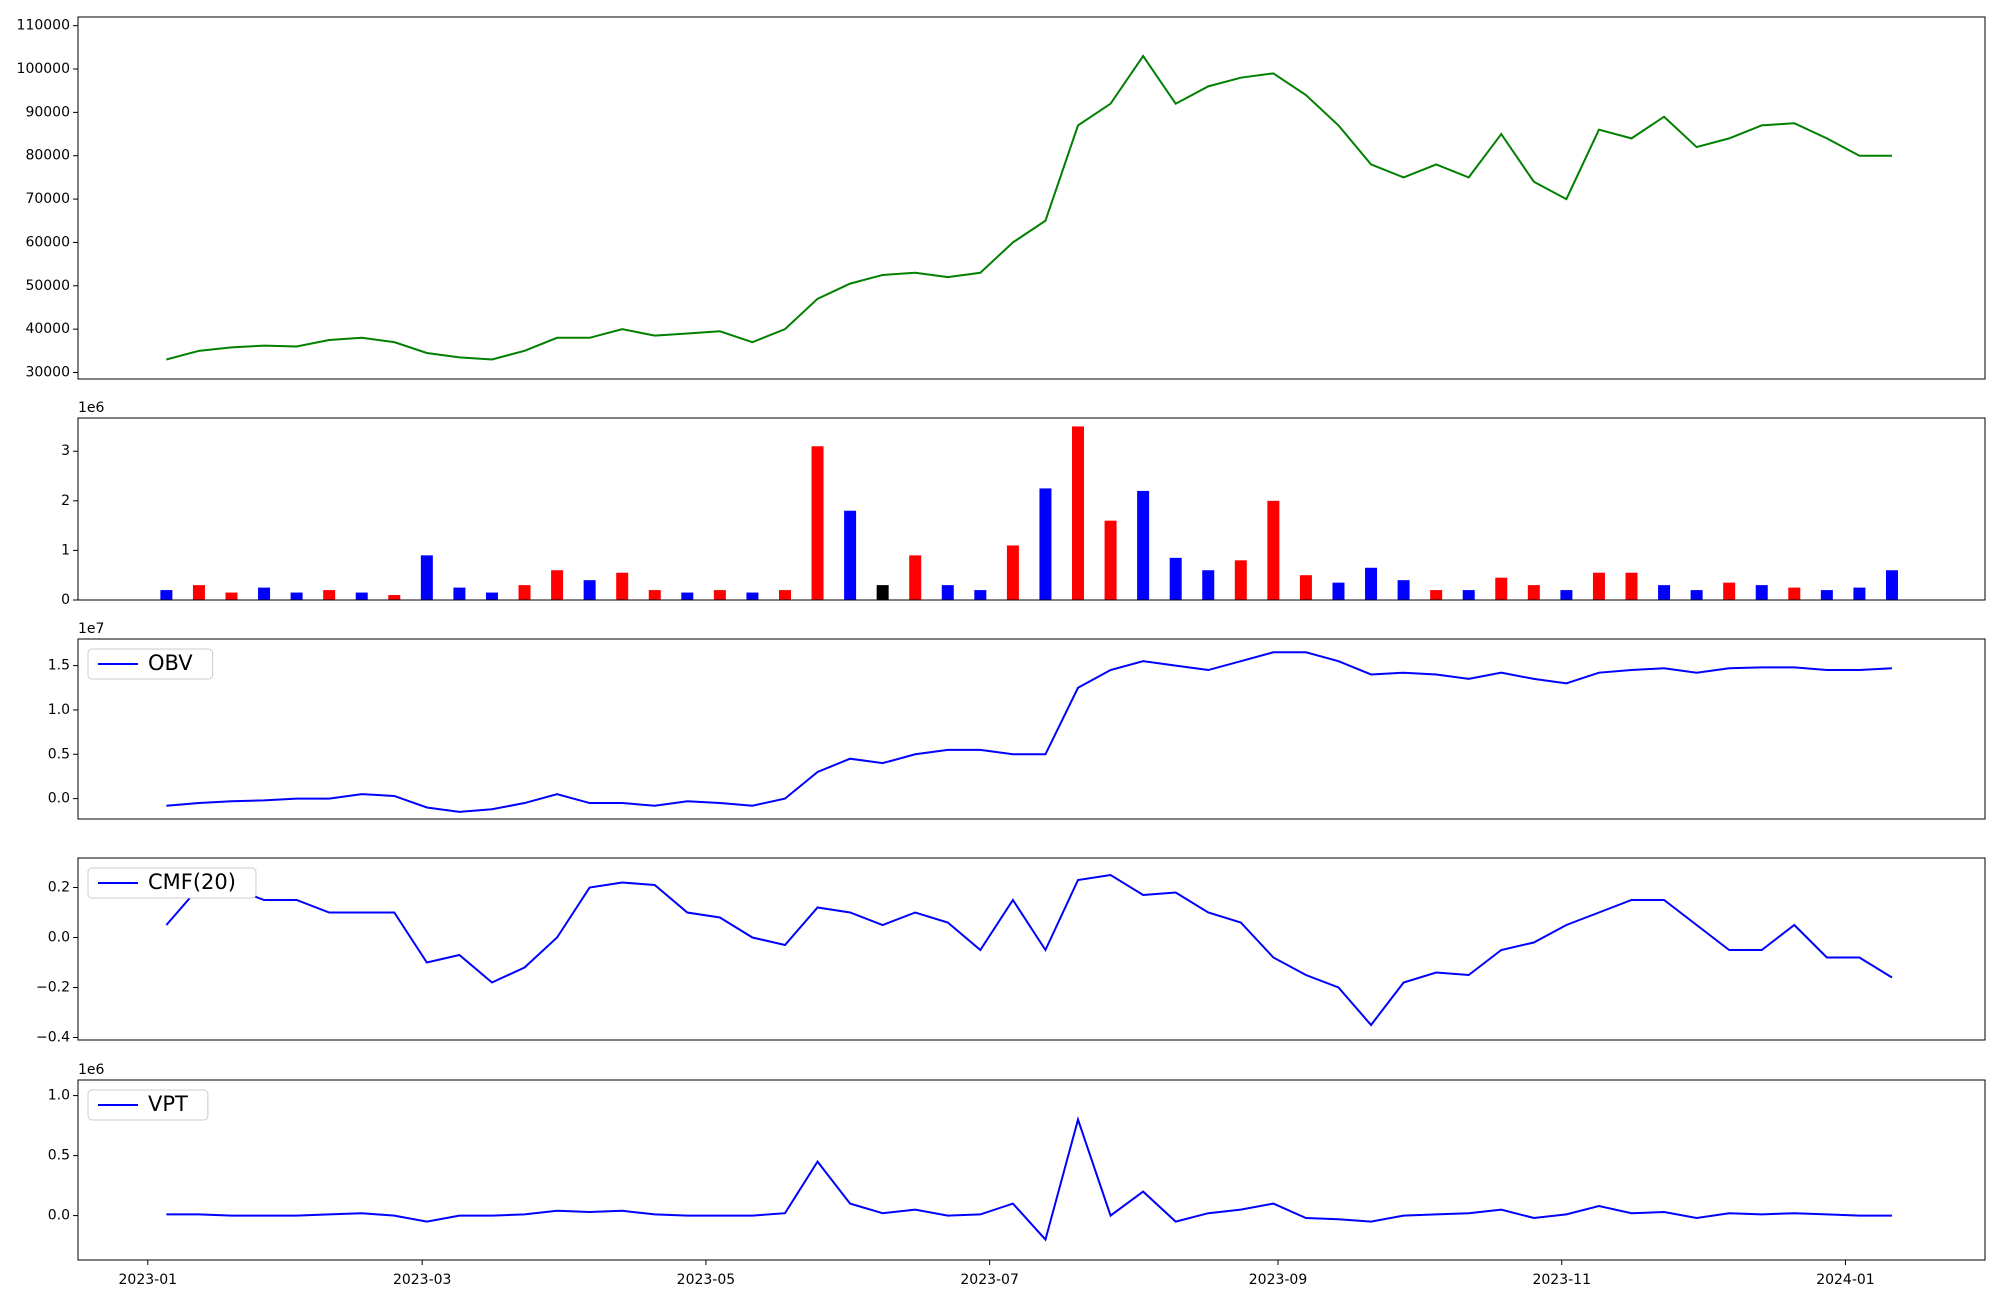 Image resolution: width=2000 pixels, height=1300 pixels. Describe the element at coordinates (47, 156) in the screenshot. I see `y-tick-label: 80000` at that location.